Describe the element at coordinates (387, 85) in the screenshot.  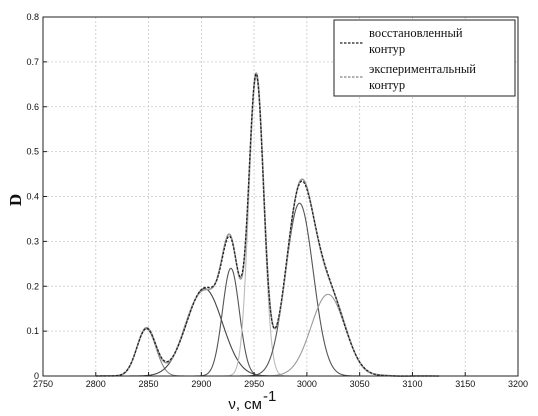
I see `legend-label-experimental-line2: контур` at that location.